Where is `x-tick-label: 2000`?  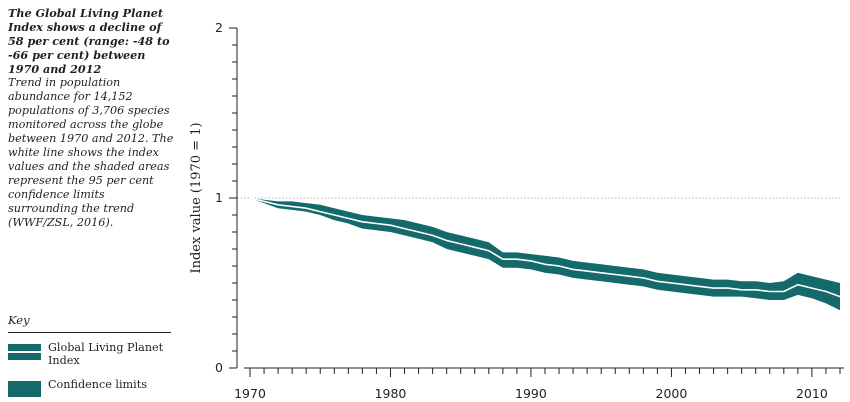 x-tick-label: 2000 is located at coordinates (672, 393).